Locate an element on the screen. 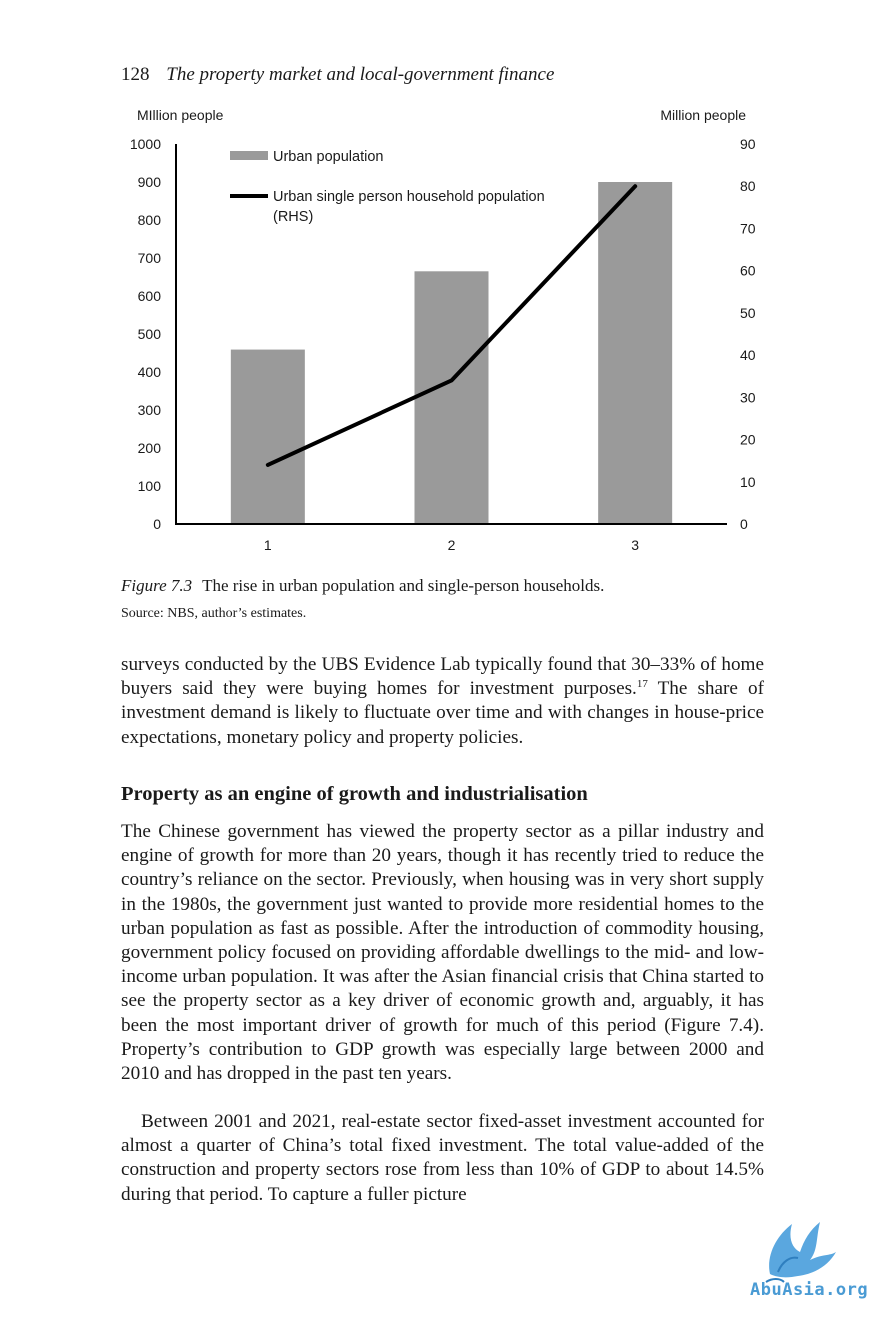  watermark: AbuAsia.org is located at coordinates (813, 1262).